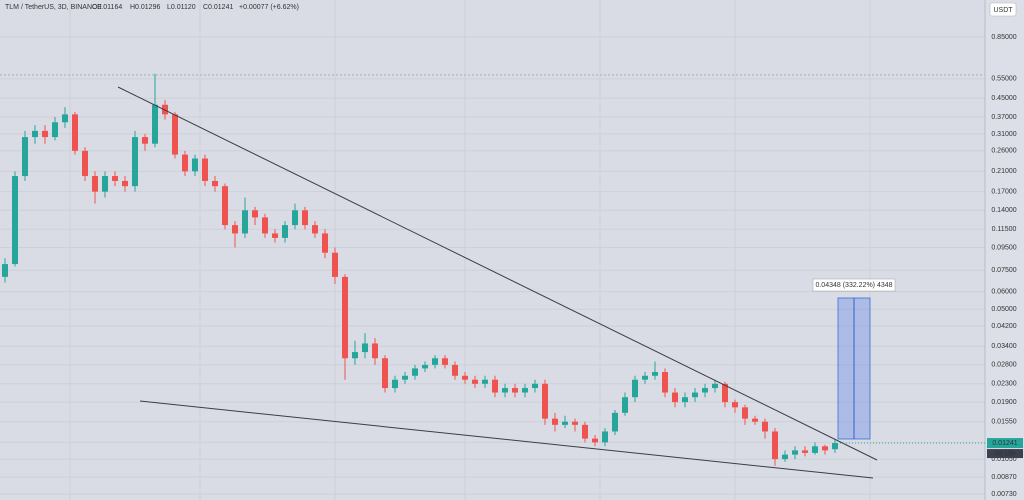  Describe the element at coordinates (1003, 98) in the screenshot. I see `y-tick-label: 0.45000` at that location.